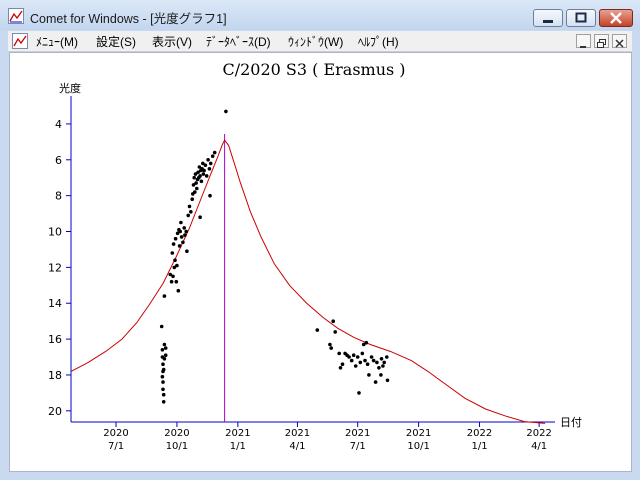 The width and height of the screenshot is (640, 480). I want to click on menu-item-help: ﾍﾙﾌﾟ(H), so click(378, 42).